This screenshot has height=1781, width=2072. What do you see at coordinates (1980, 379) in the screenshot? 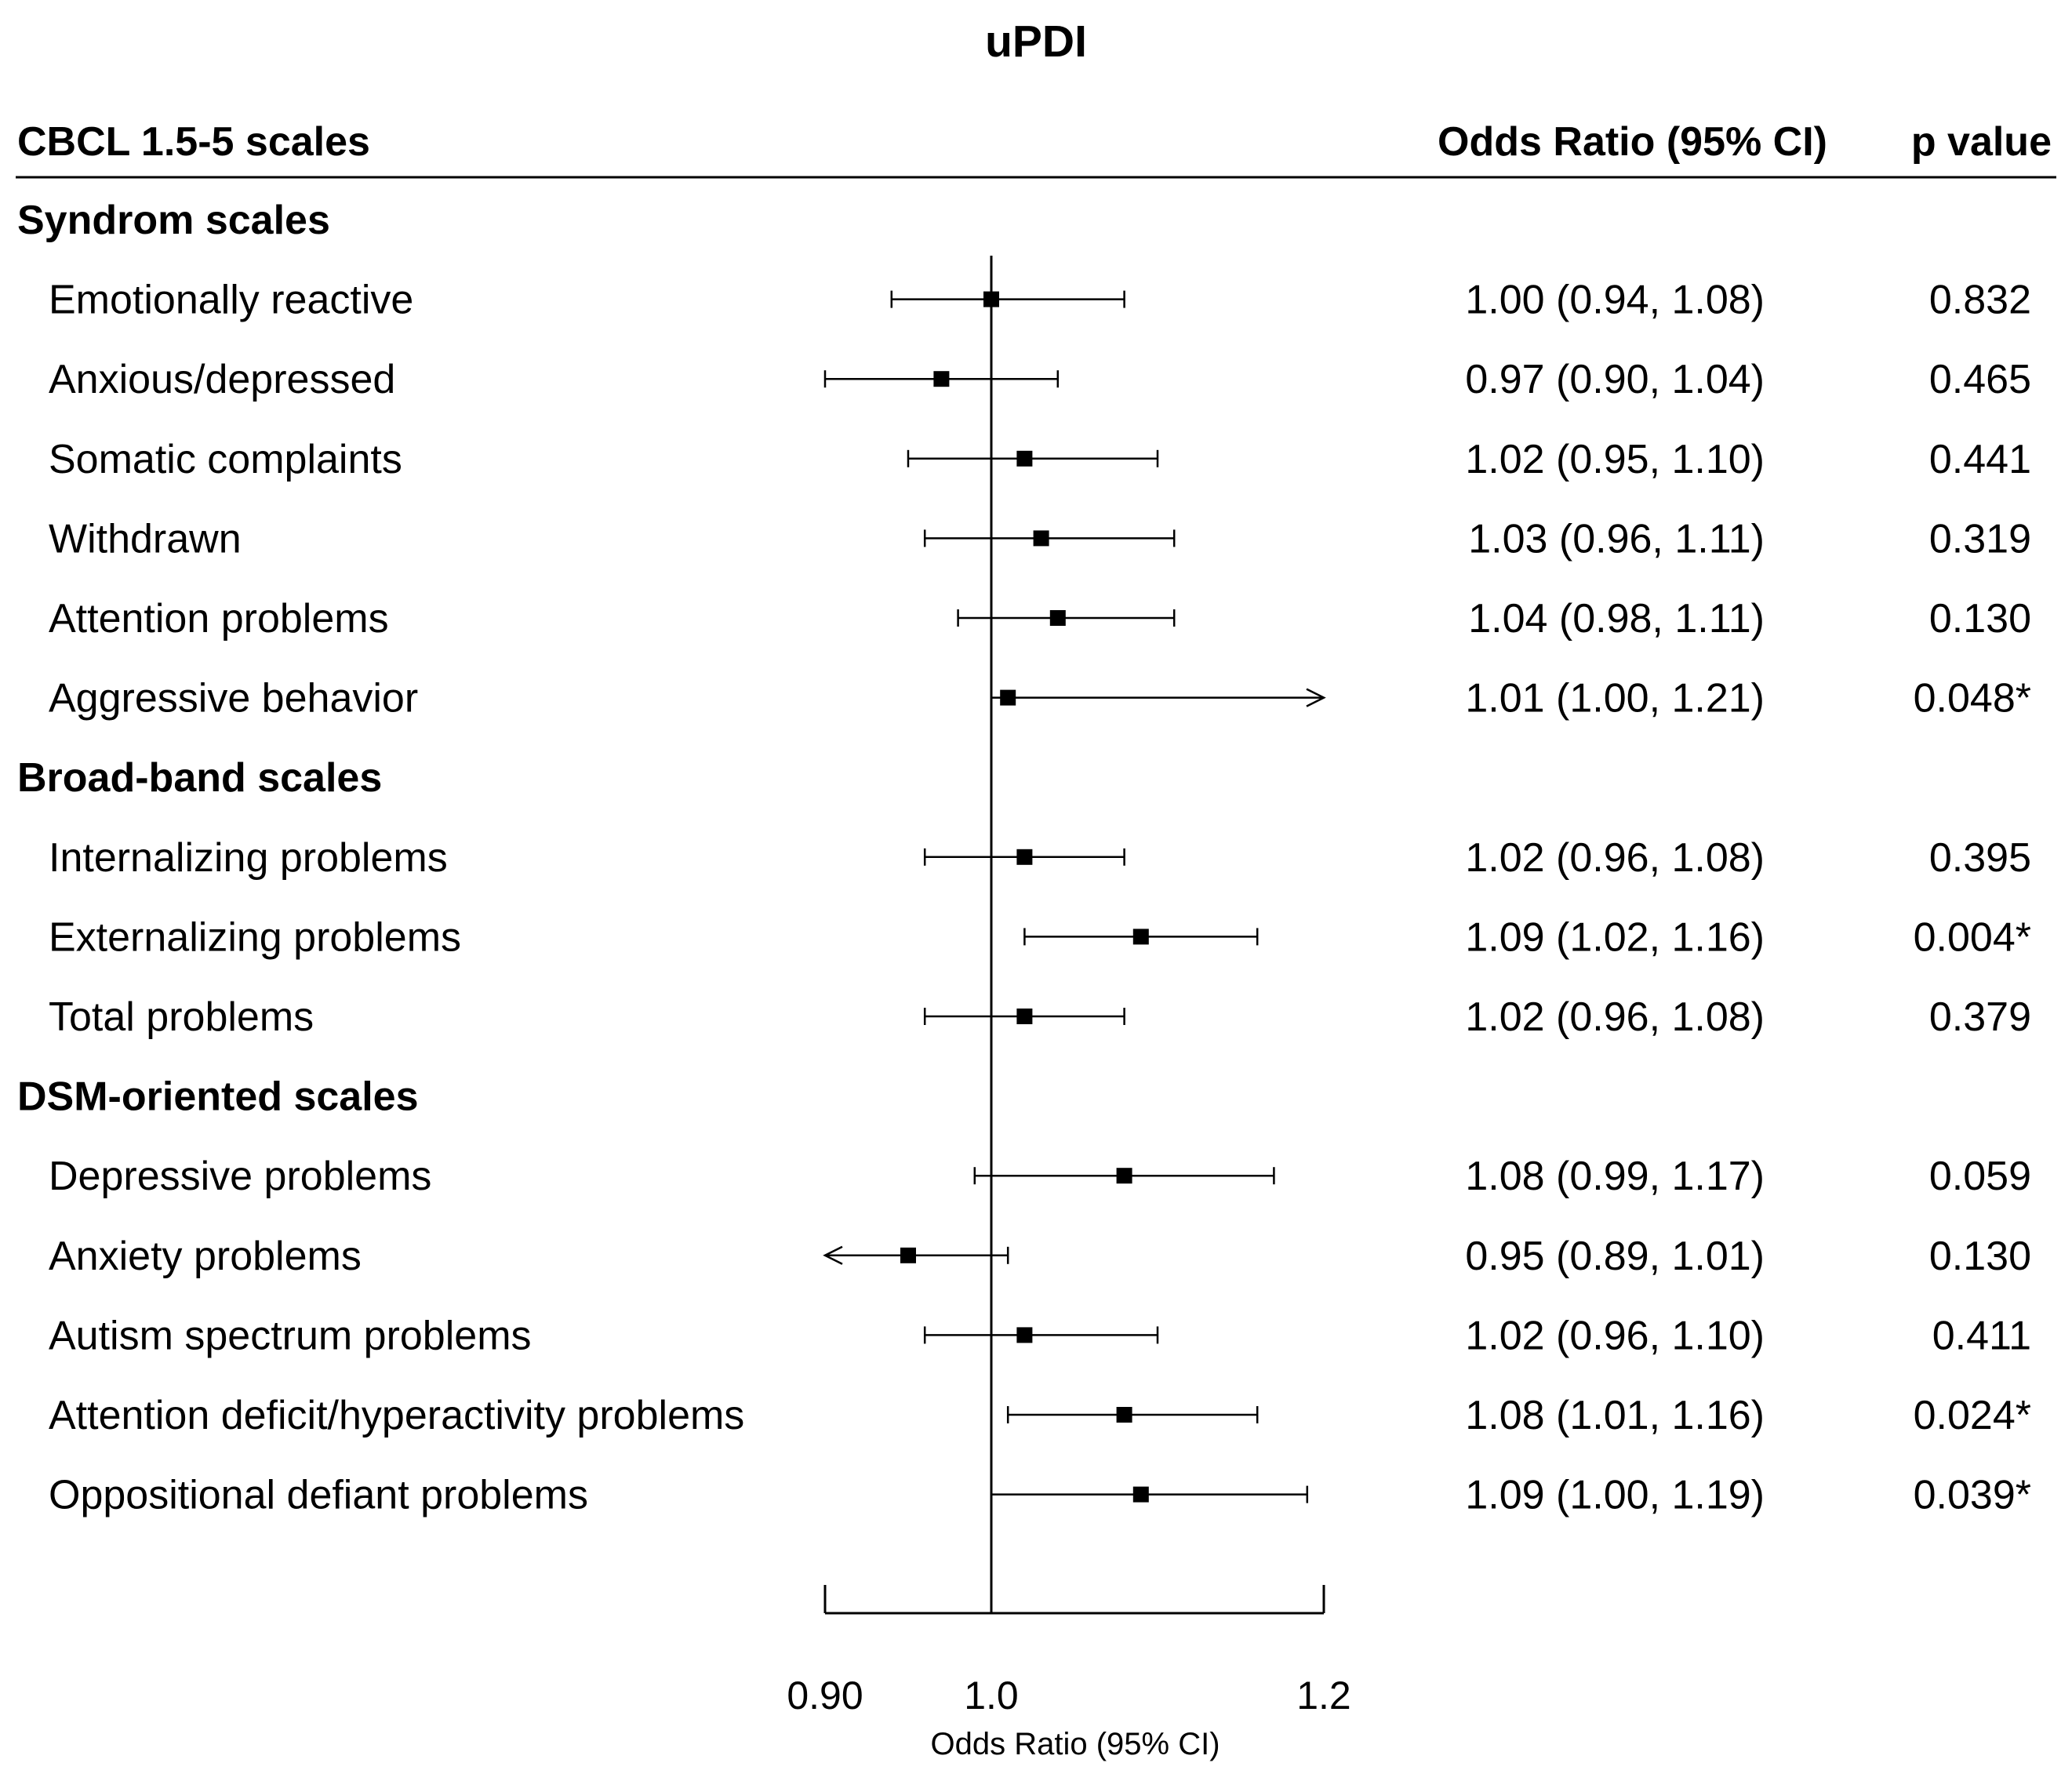
I see `p-value-text: 0.465` at bounding box center [1980, 379].